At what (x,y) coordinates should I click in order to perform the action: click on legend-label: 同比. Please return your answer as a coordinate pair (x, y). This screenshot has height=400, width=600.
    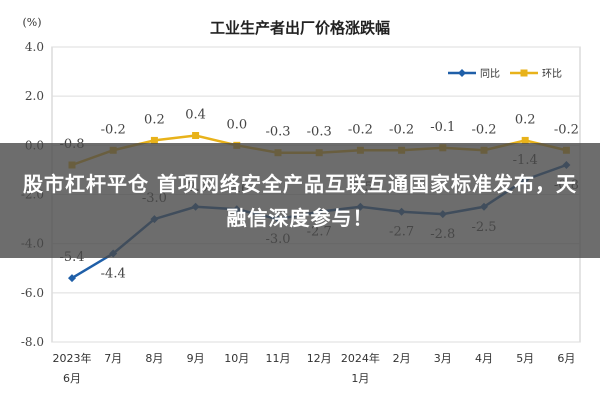
    Looking at the image, I should click on (490, 74).